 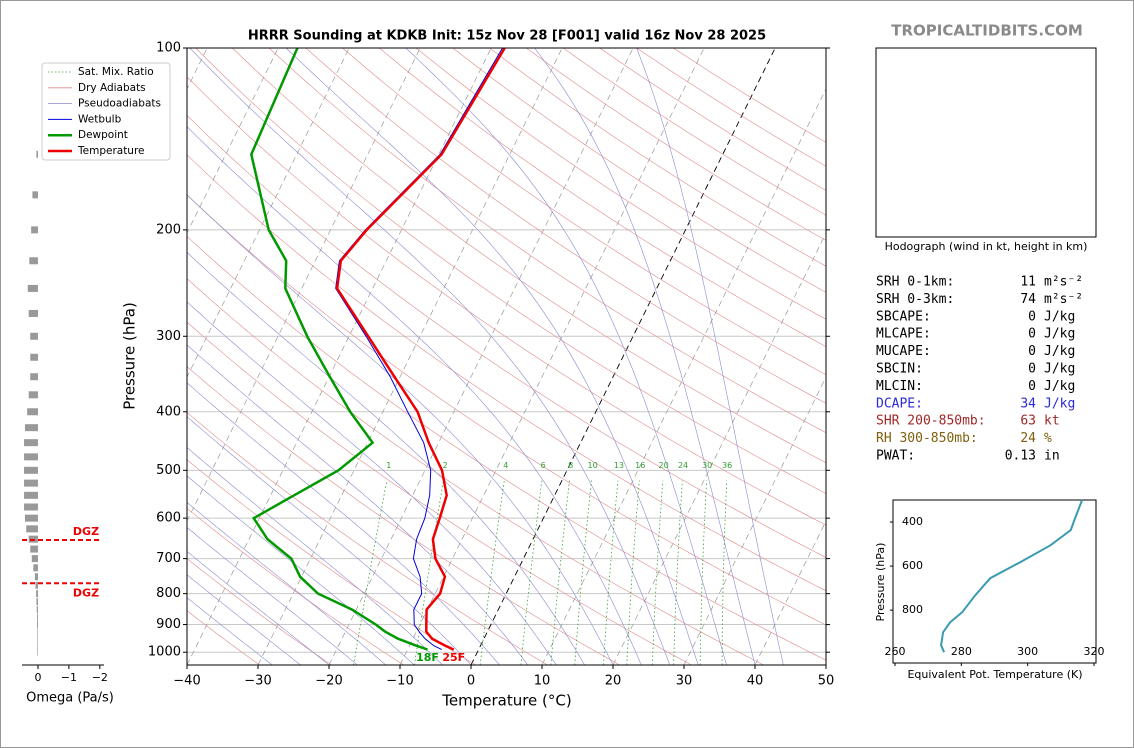 What do you see at coordinates (506, 701) in the screenshot?
I see `x-axis-label: Temperature (°C)` at bounding box center [506, 701].